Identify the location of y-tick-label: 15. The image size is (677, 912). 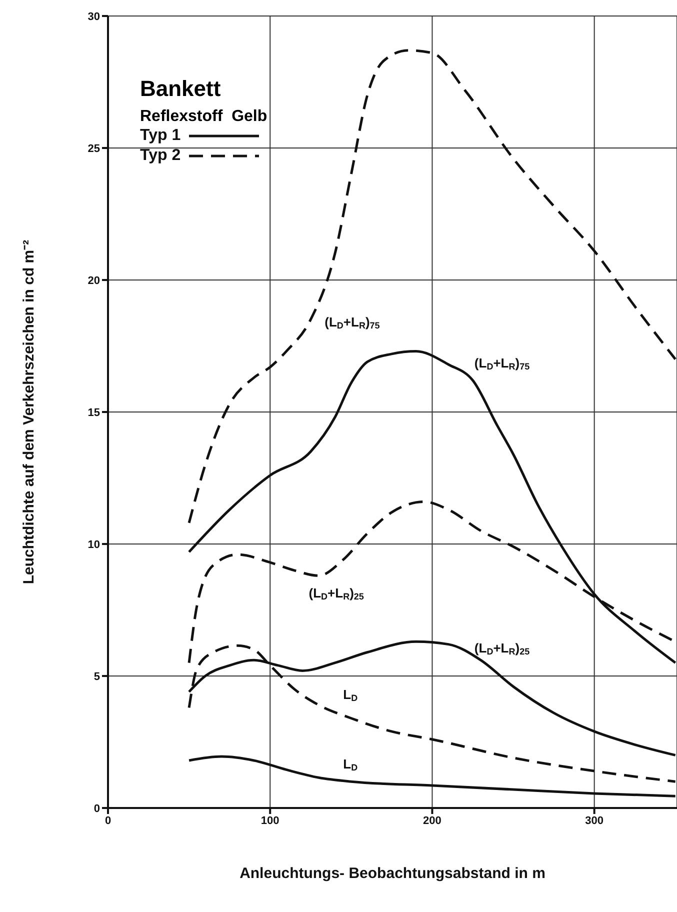
(94, 412).